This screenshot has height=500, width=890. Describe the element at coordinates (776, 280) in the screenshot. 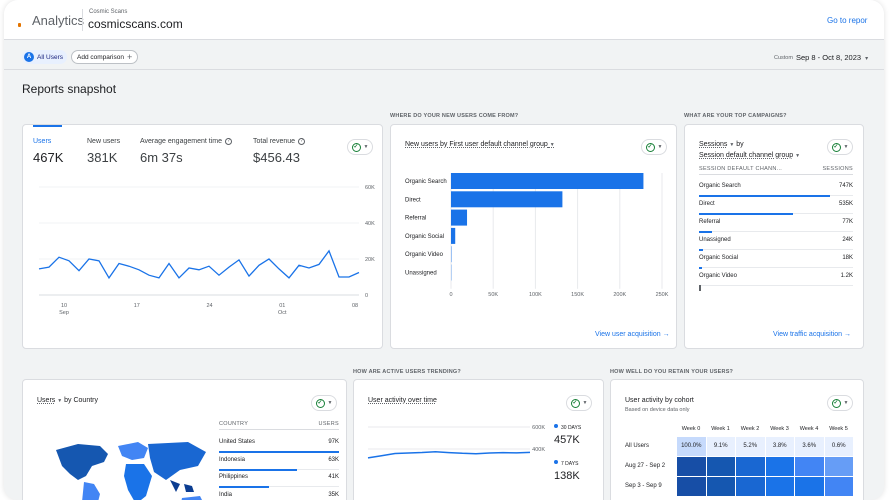

I see `table-row: Organic Video 1.2K` at that location.